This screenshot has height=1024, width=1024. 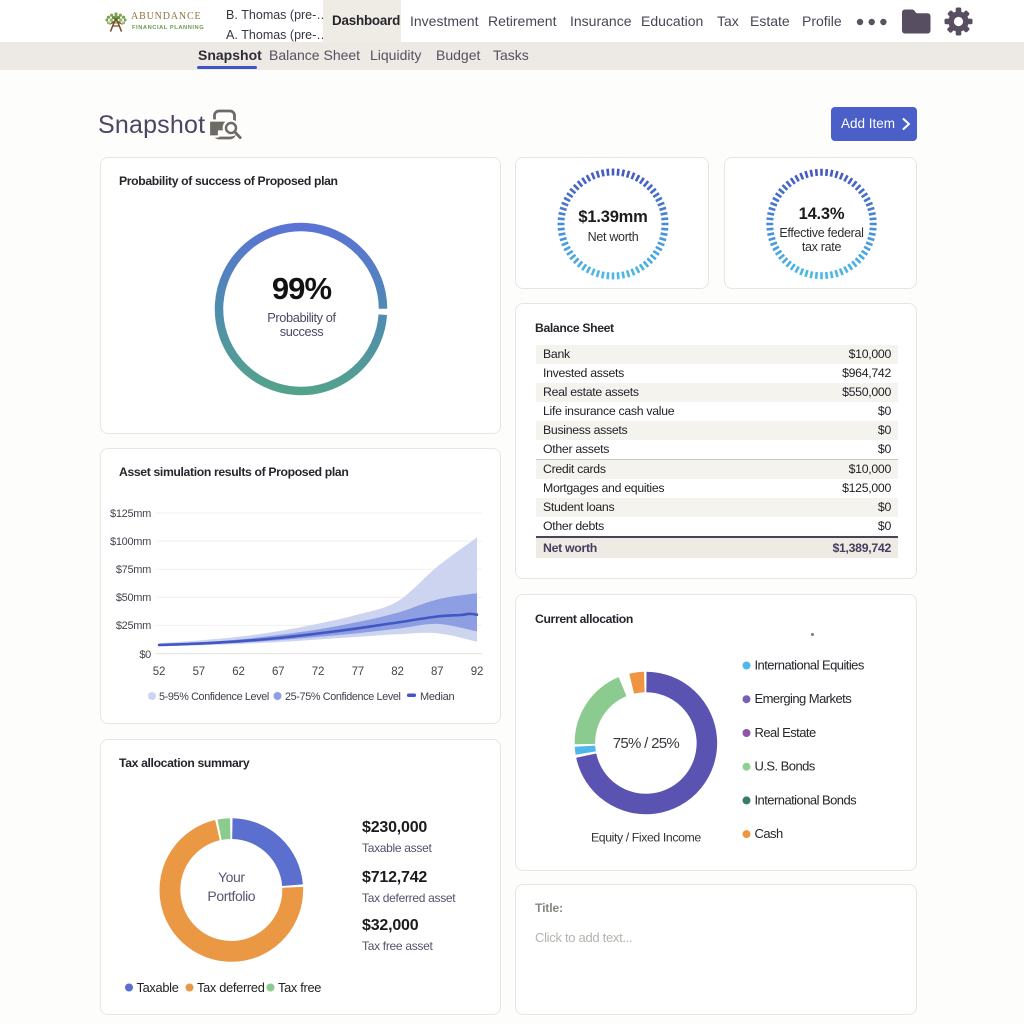 I want to click on svg-text: Cash, so click(x=769, y=833).